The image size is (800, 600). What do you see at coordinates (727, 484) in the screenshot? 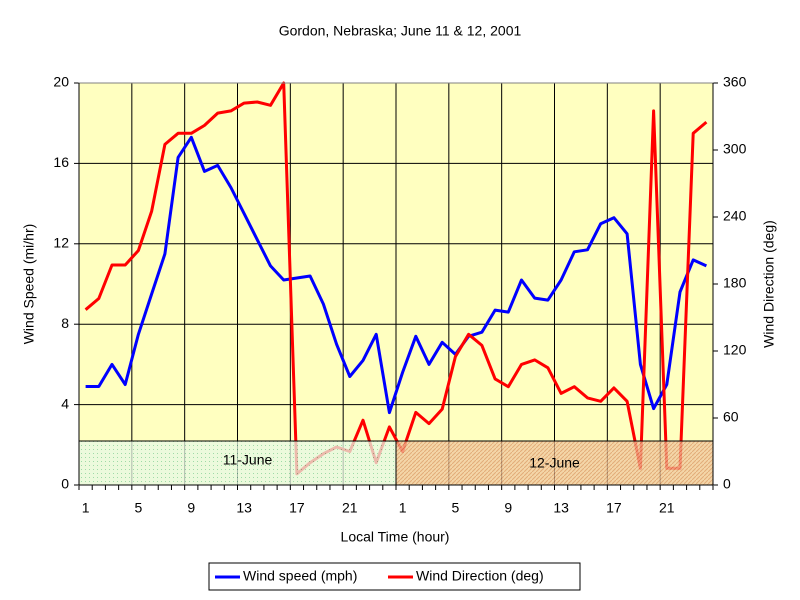
I see `y2-tick-label: 0` at bounding box center [727, 484].